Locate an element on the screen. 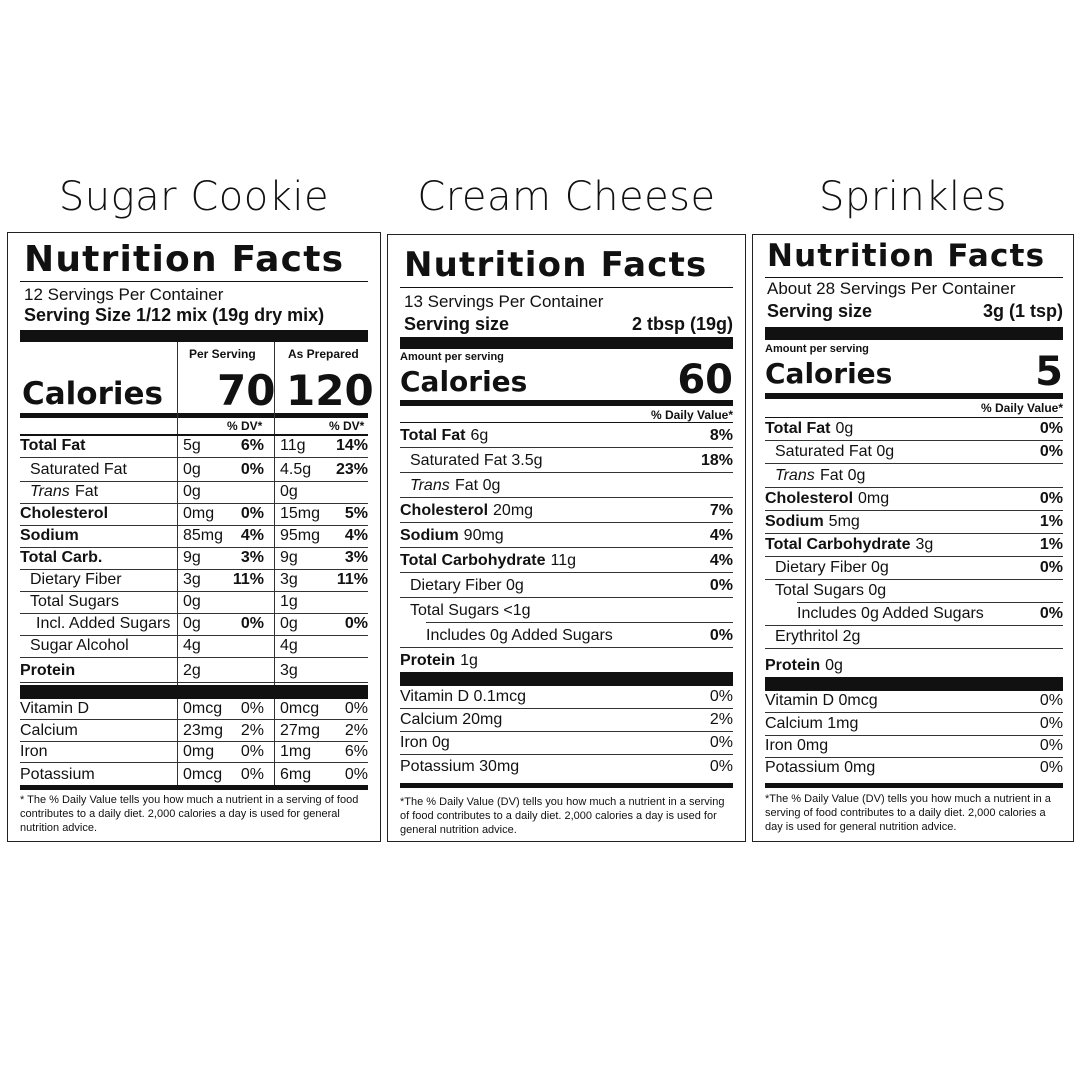 The width and height of the screenshot is (1080, 1080). vitamin-row: Vitamin D 0mcg 0% 0mcg 0% is located at coordinates (194, 709).